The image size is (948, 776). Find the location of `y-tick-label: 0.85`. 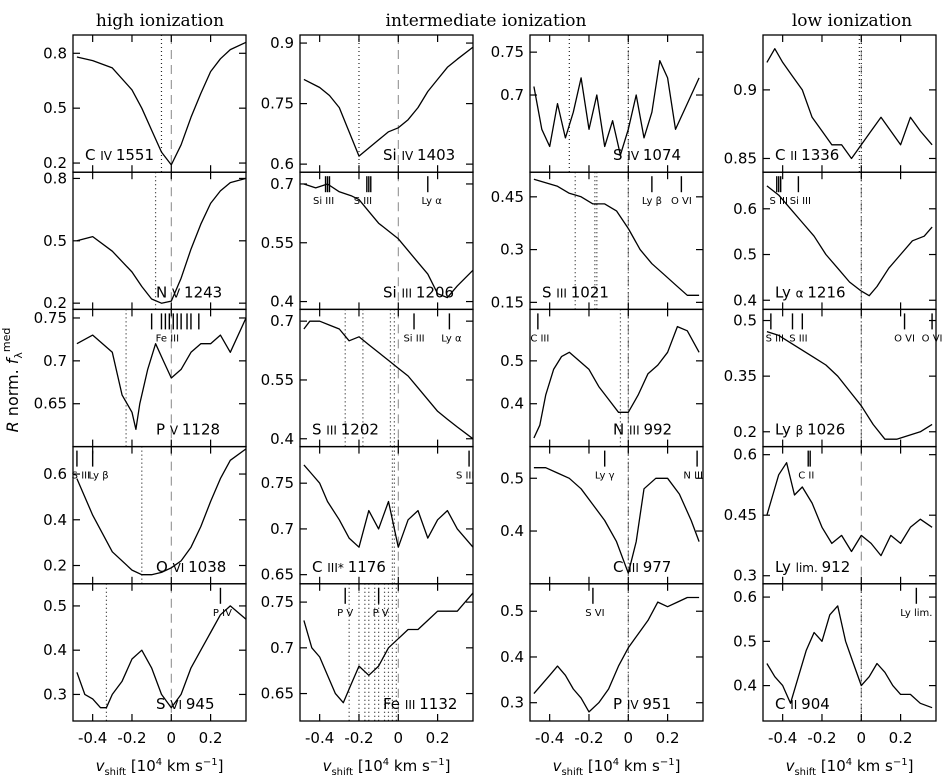

y-tick-label: 0.85 is located at coordinates (740, 158).